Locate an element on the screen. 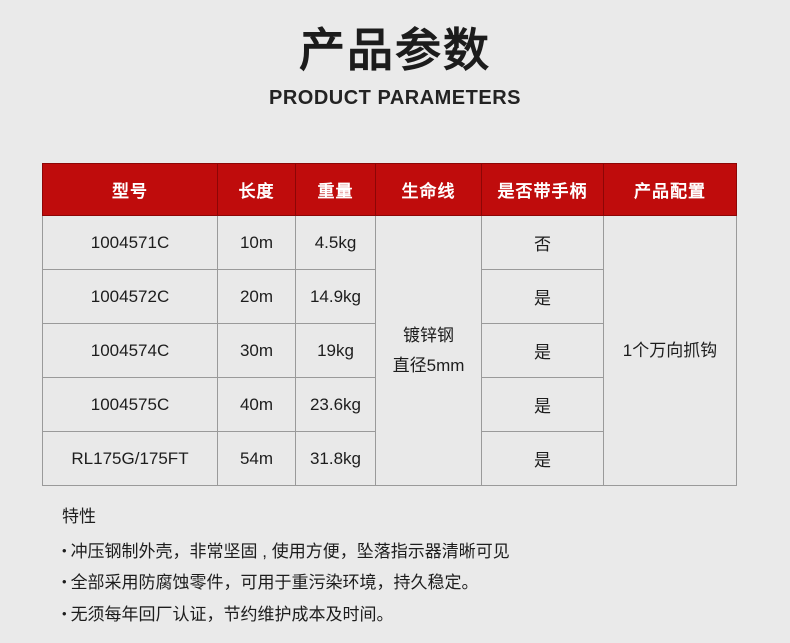 The image size is (790, 643). table-row: 1004572C 20m 14.9kg 是 is located at coordinates (389, 296).